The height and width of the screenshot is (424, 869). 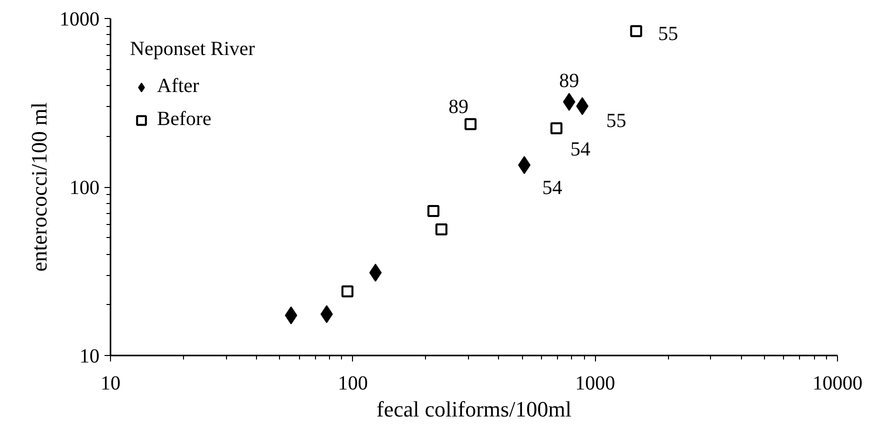 I want to click on legend-label: After, so click(x=178, y=86).